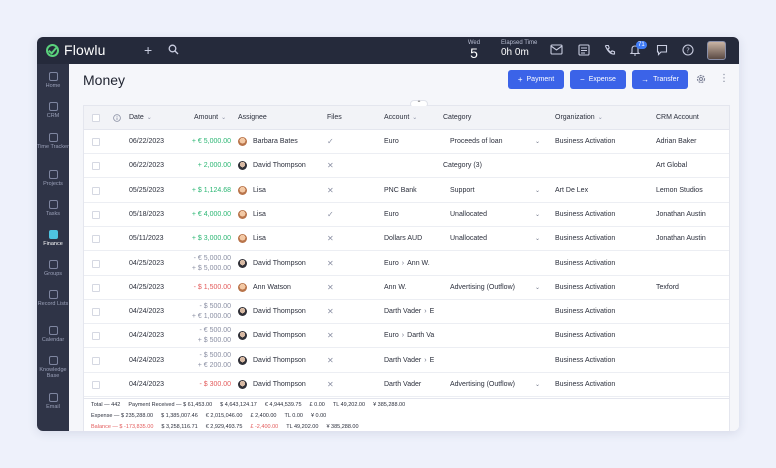 Image resolution: width=776 pixels, height=468 pixels. Describe the element at coordinates (679, 190) in the screenshot. I see `row-crm-account: Lemon Studios` at that location.